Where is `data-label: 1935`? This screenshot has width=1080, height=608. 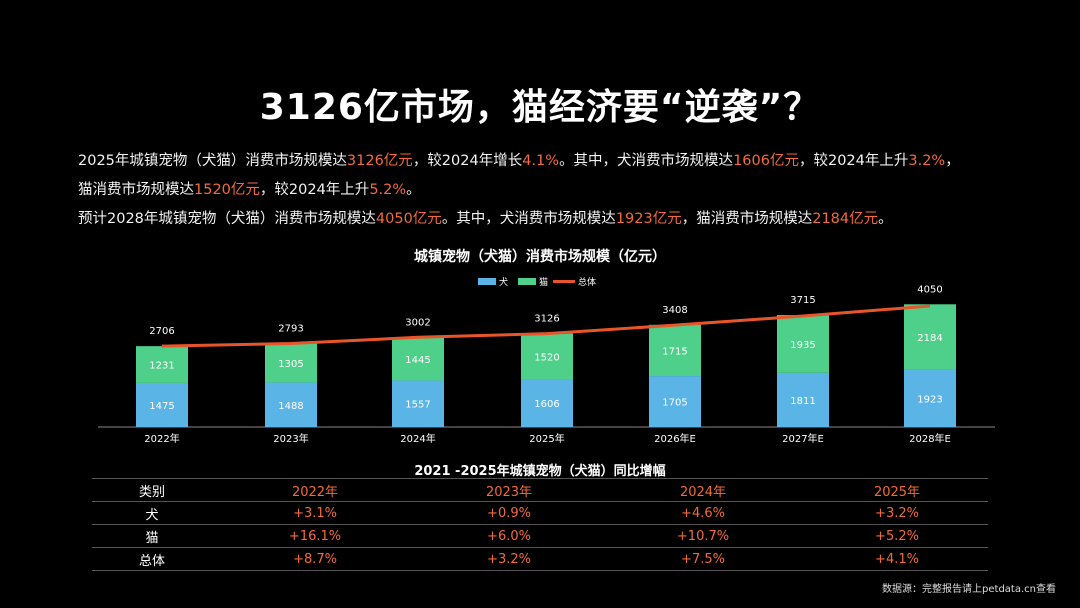
data-label: 1935 is located at coordinates (802, 345).